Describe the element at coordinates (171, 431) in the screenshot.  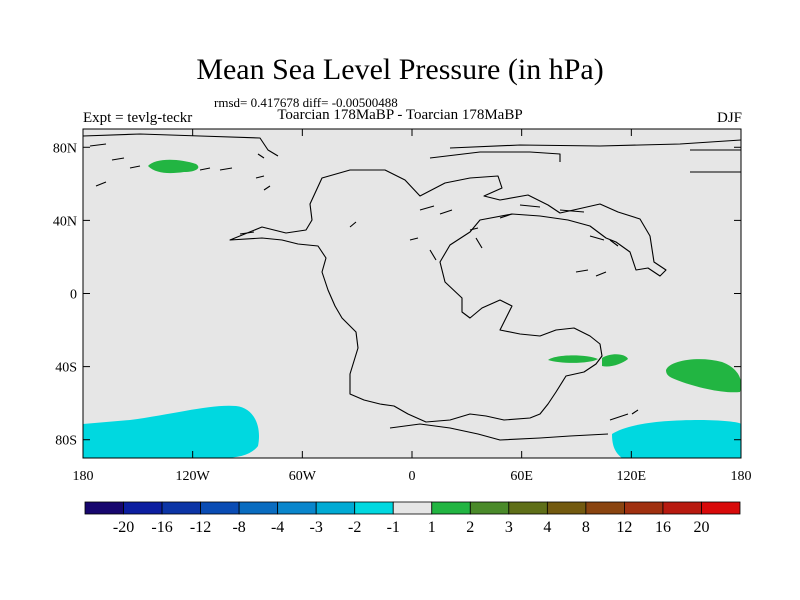
I see `anomaly-region-south-pacific` at that location.